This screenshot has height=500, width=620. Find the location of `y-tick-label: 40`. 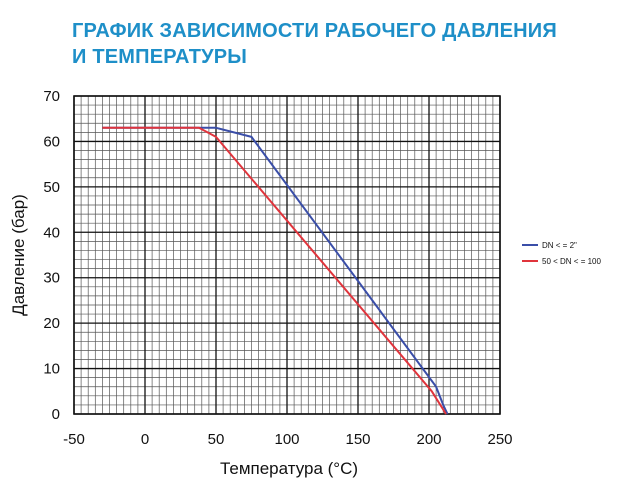

y-tick-label: 40 is located at coordinates (51, 232).